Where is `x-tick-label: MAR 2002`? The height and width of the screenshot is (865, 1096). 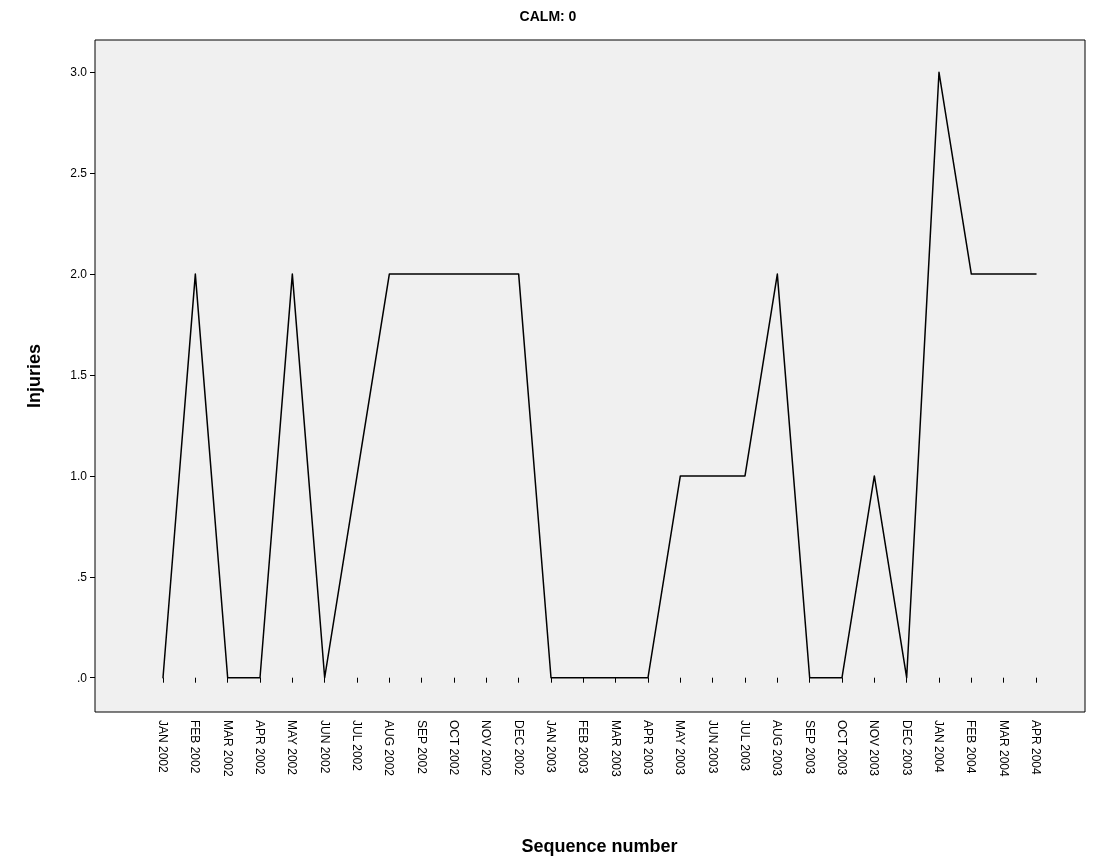 x-tick-label: MAR 2002 is located at coordinates (227, 749).